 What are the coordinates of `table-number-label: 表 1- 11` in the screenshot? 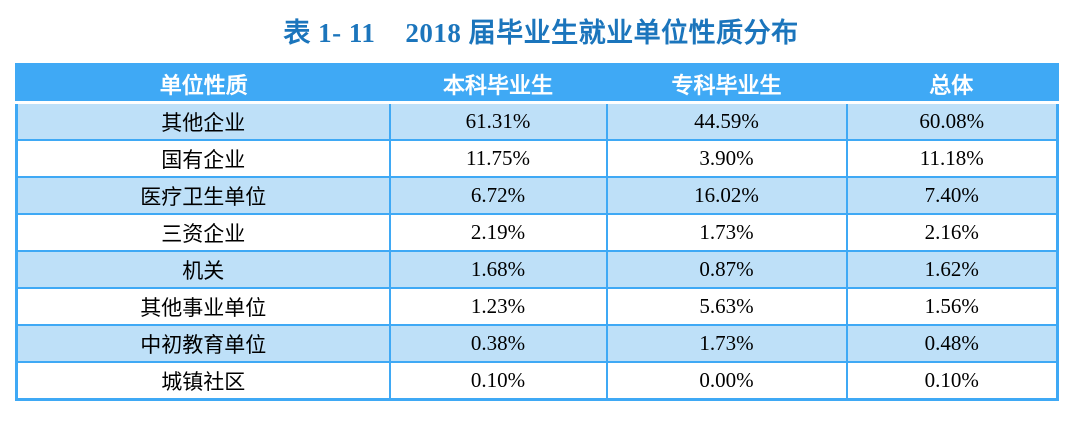 It's located at (329, 33).